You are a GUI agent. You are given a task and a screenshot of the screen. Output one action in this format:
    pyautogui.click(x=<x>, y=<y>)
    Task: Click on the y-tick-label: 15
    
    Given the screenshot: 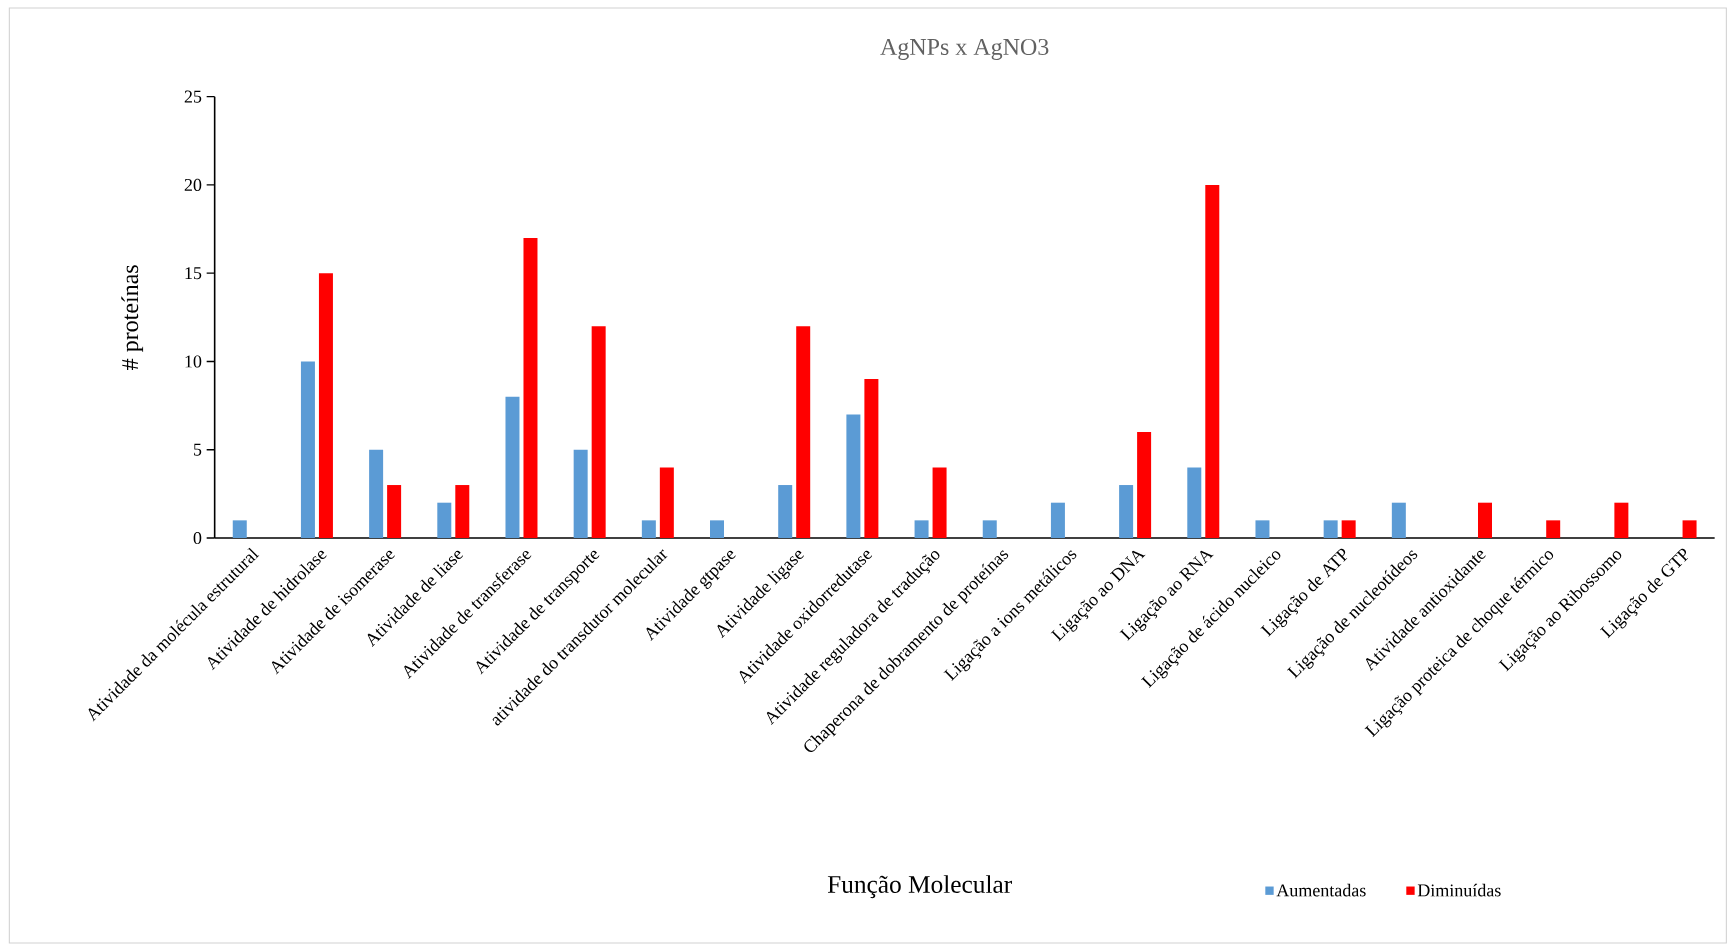 What is the action you would take?
    pyautogui.click(x=193, y=273)
    